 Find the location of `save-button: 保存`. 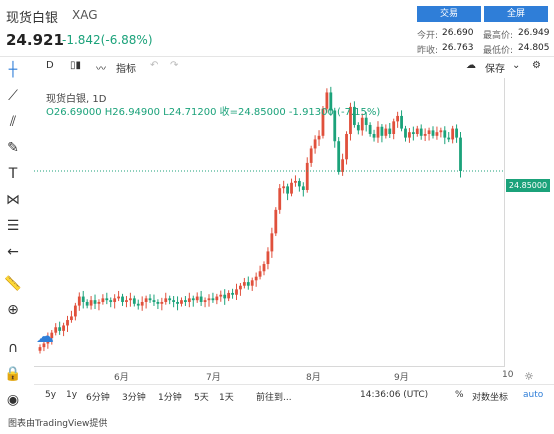

save-button: 保存 is located at coordinates (495, 69).